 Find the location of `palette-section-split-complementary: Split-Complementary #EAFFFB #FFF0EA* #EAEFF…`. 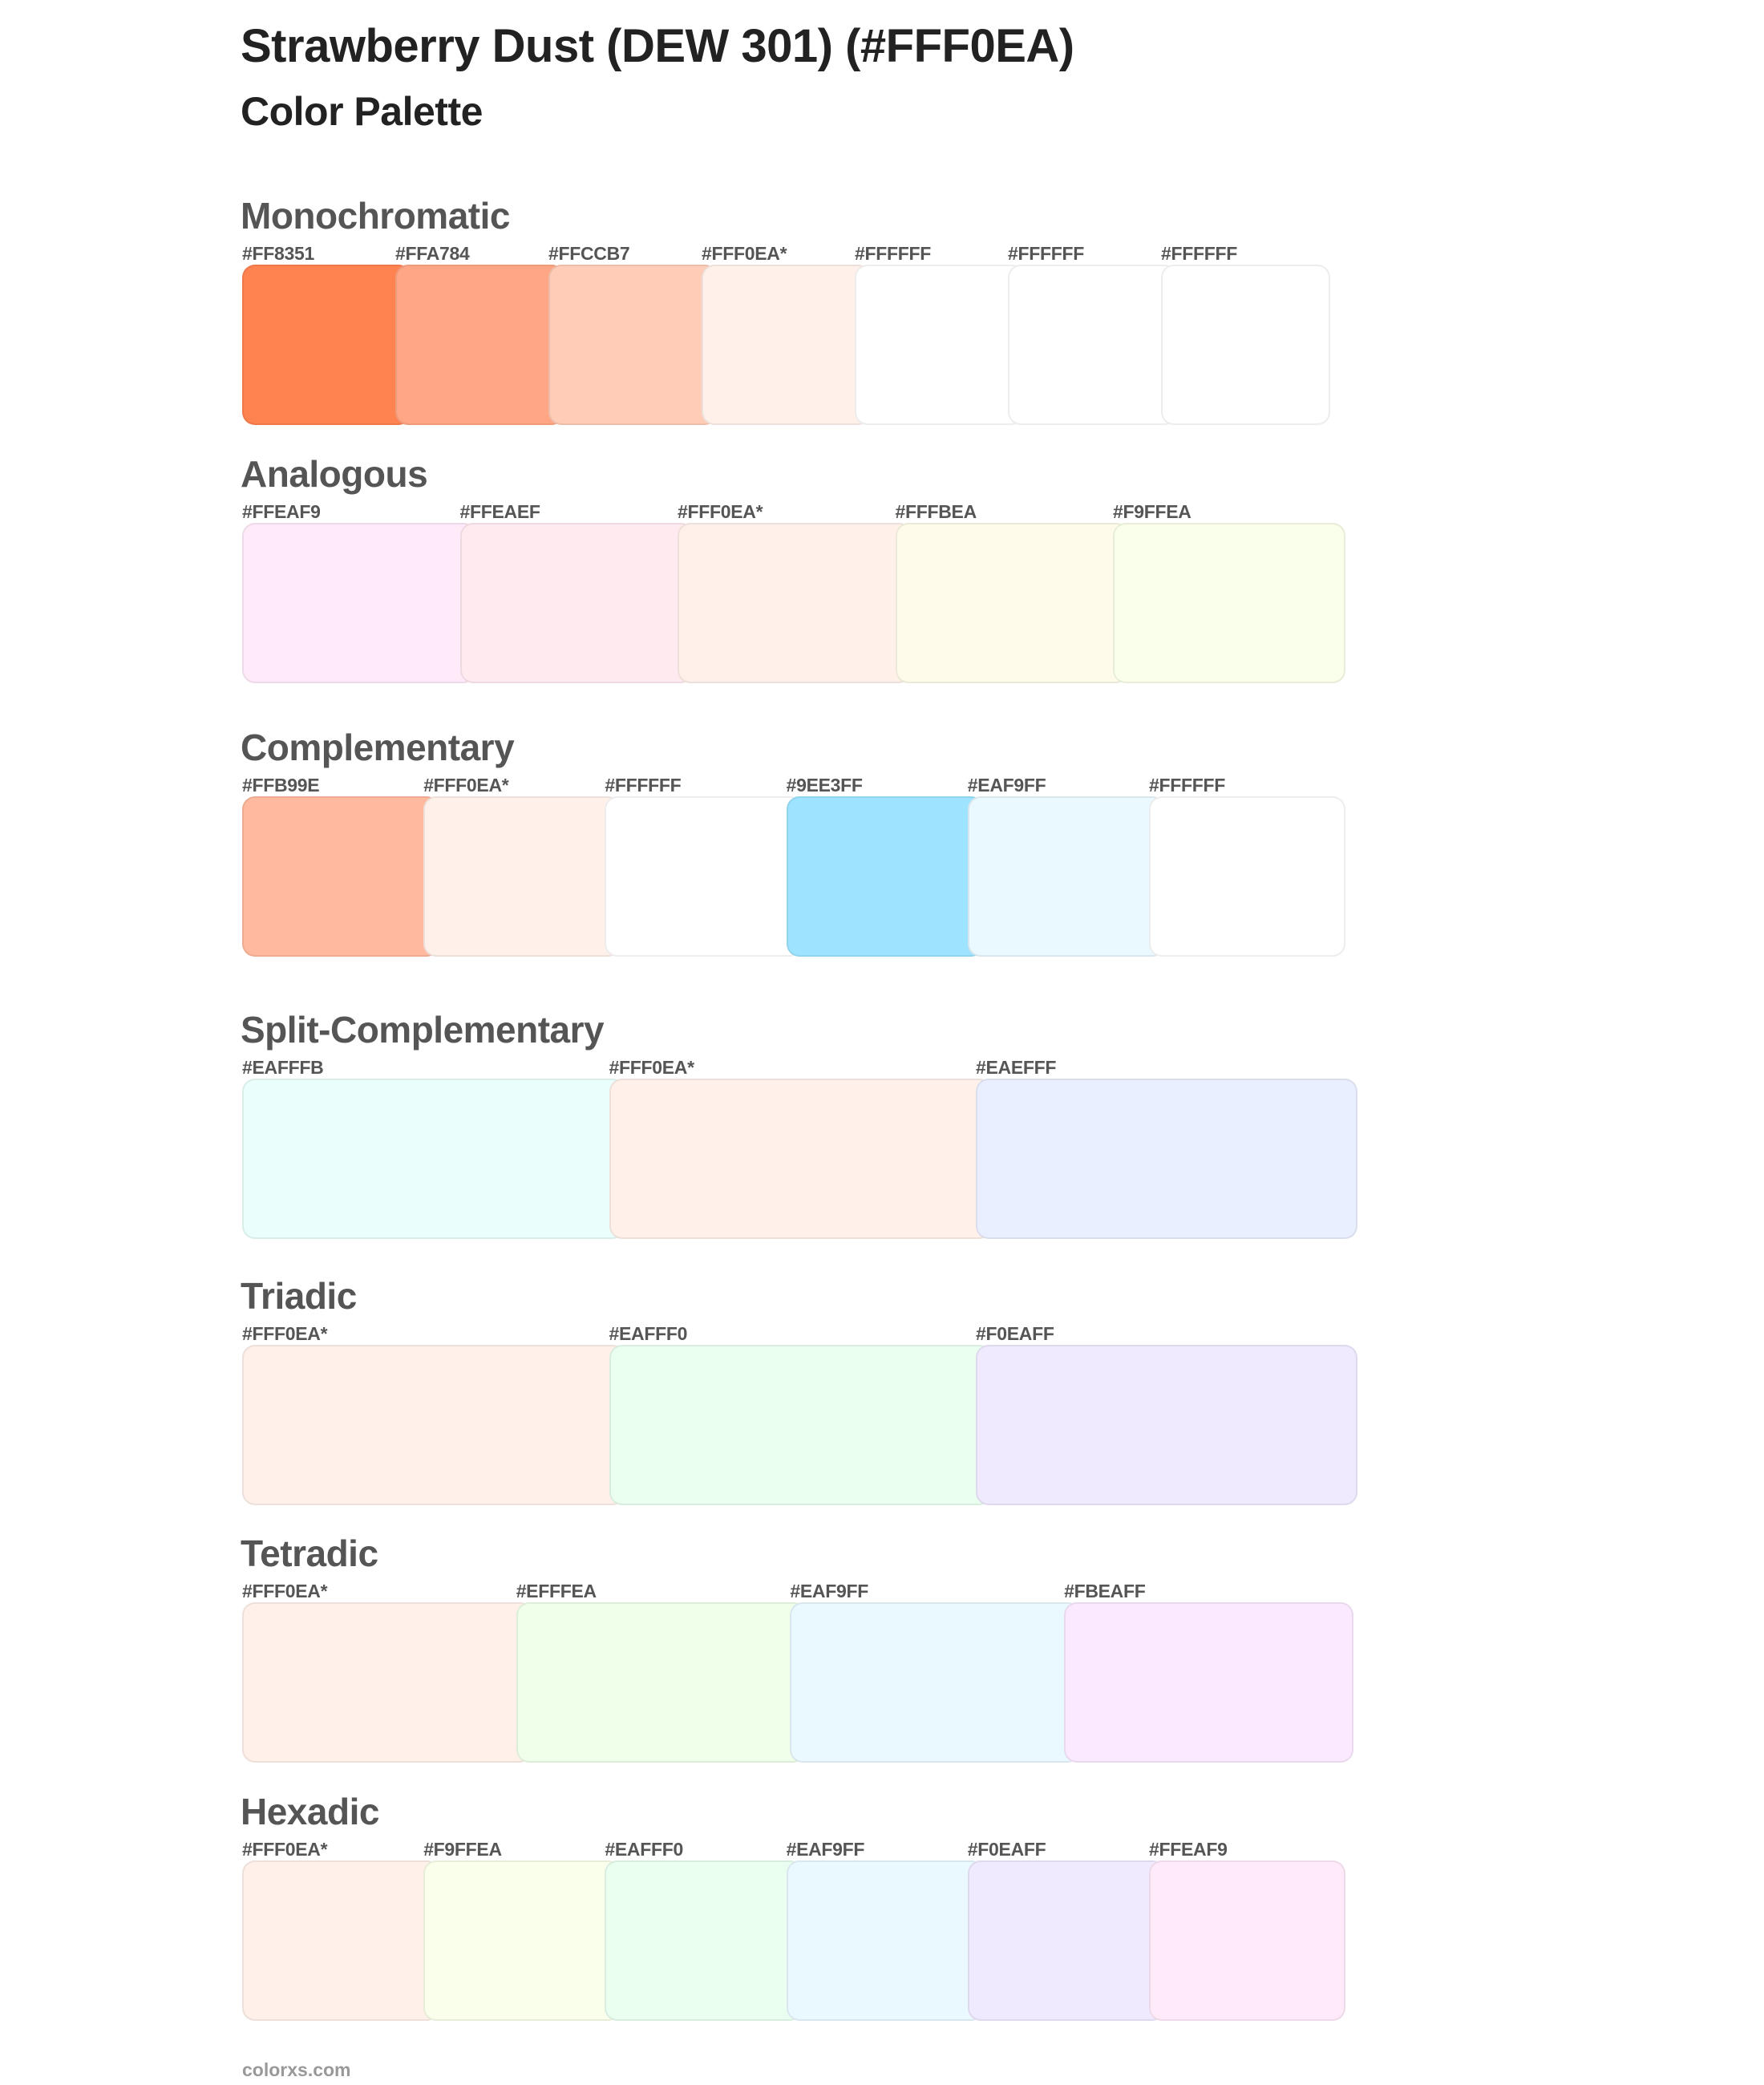

palette-section-split-complementary: Split-Complementary #EAFFFB #FFF0EA* #EAEFF… is located at coordinates (882, 1151).